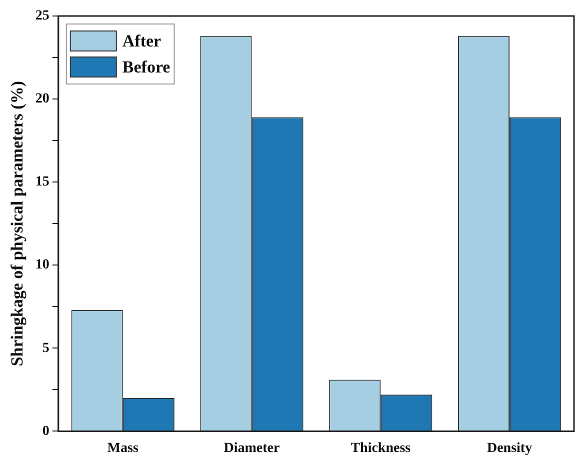 The image size is (576, 460). Describe the element at coordinates (252, 448) in the screenshot. I see `x-tick-label: Diameter` at that location.